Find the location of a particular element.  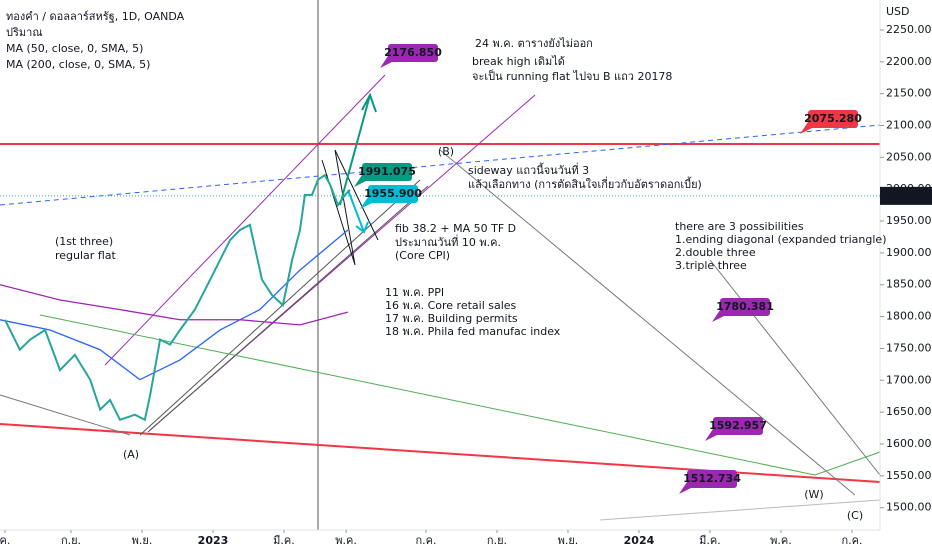

wave-label: (A) is located at coordinates (131, 454).